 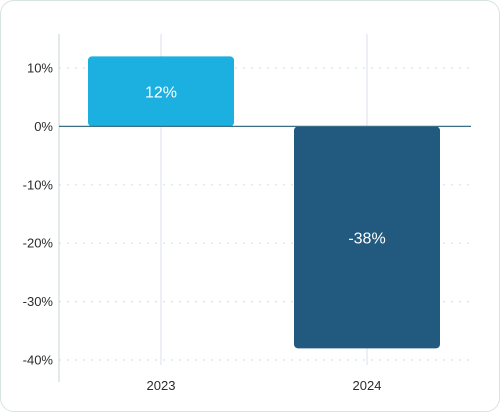 What do you see at coordinates (38, 301) in the screenshot?
I see `y-tick-label: -30%` at bounding box center [38, 301].